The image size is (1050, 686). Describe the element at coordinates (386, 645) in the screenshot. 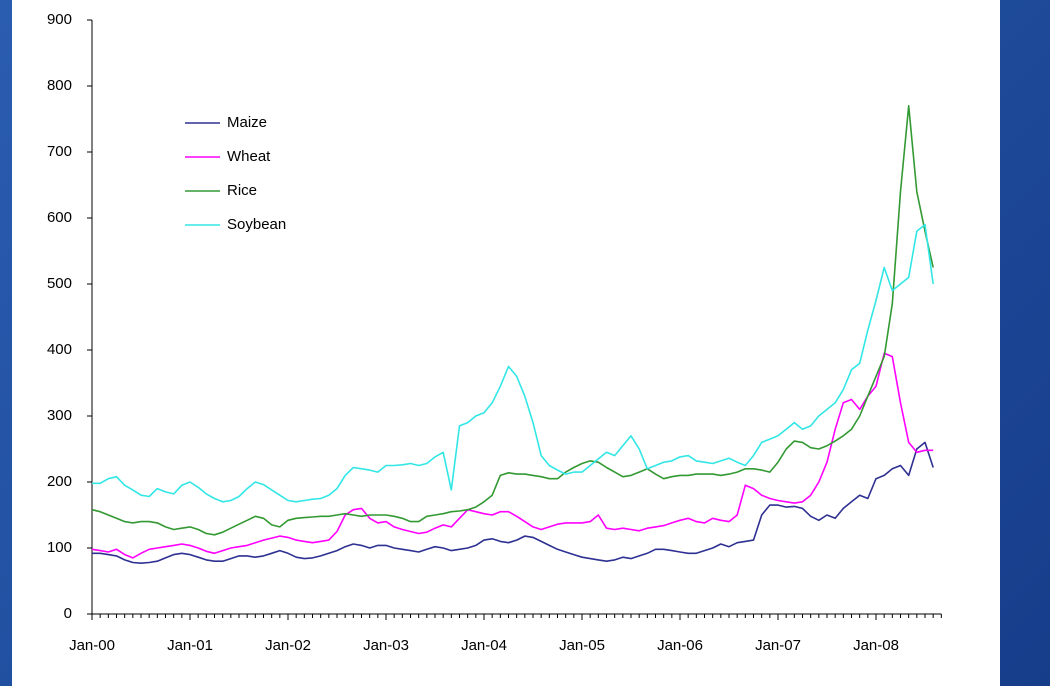

I see `x-tick-label: Jan-03` at that location.